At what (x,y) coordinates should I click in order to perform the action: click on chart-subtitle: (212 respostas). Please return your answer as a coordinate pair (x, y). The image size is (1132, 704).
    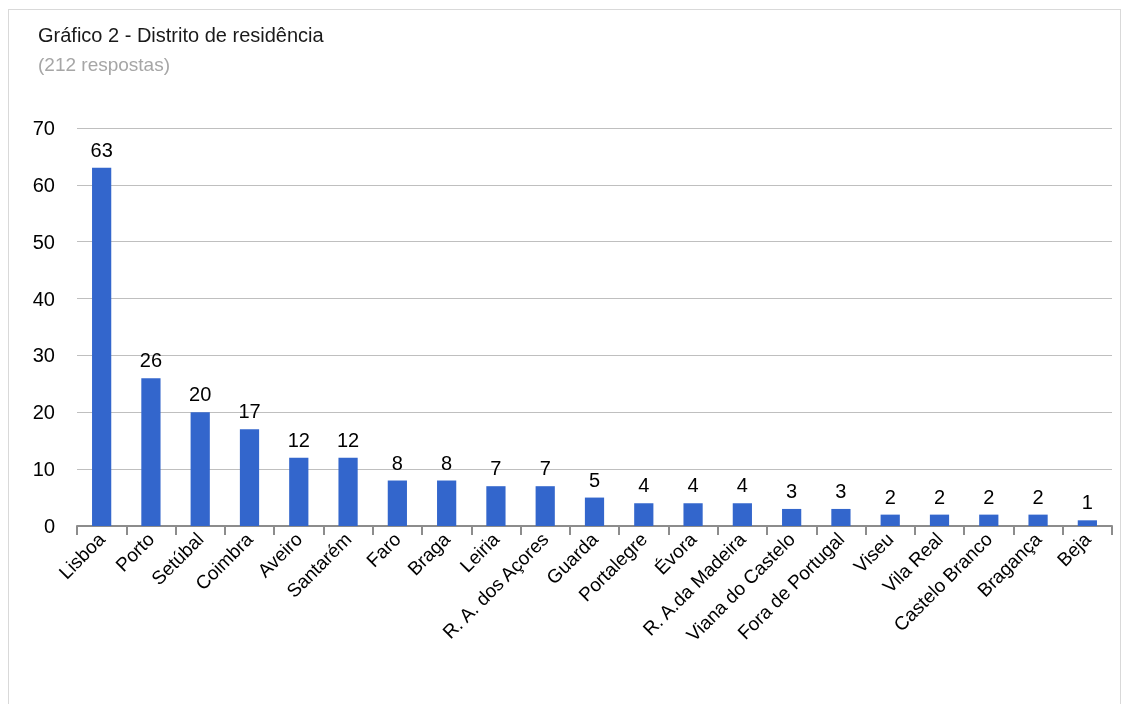
    Looking at the image, I should click on (104, 64).